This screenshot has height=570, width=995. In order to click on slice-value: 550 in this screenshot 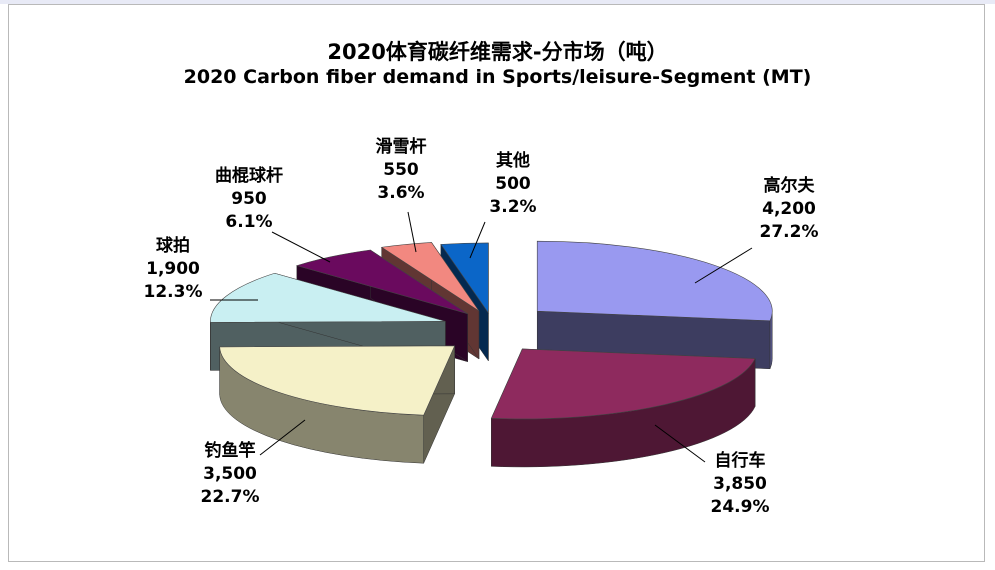, I will do `click(401, 170)`.